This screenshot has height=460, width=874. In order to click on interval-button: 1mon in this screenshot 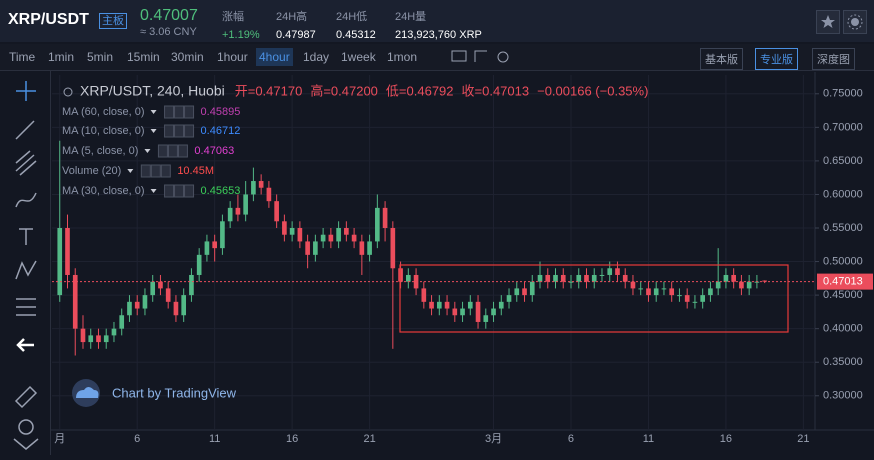, I will do `click(402, 57)`.